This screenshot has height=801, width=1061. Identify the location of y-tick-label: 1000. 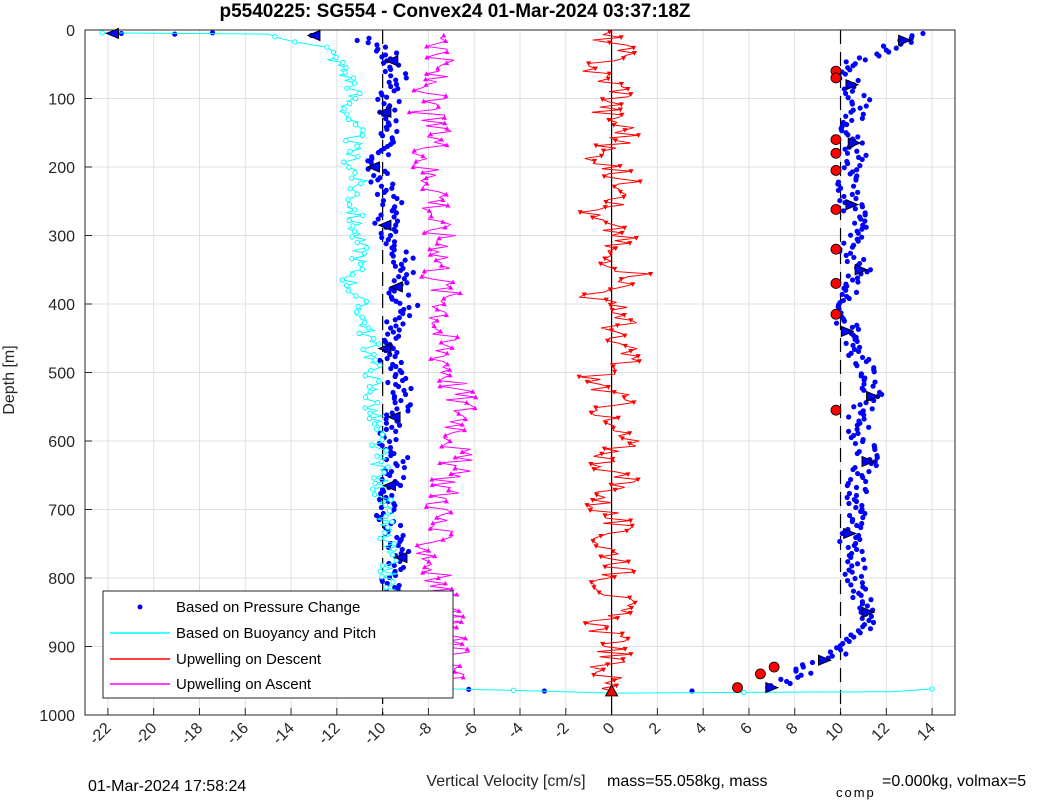
(57, 716).